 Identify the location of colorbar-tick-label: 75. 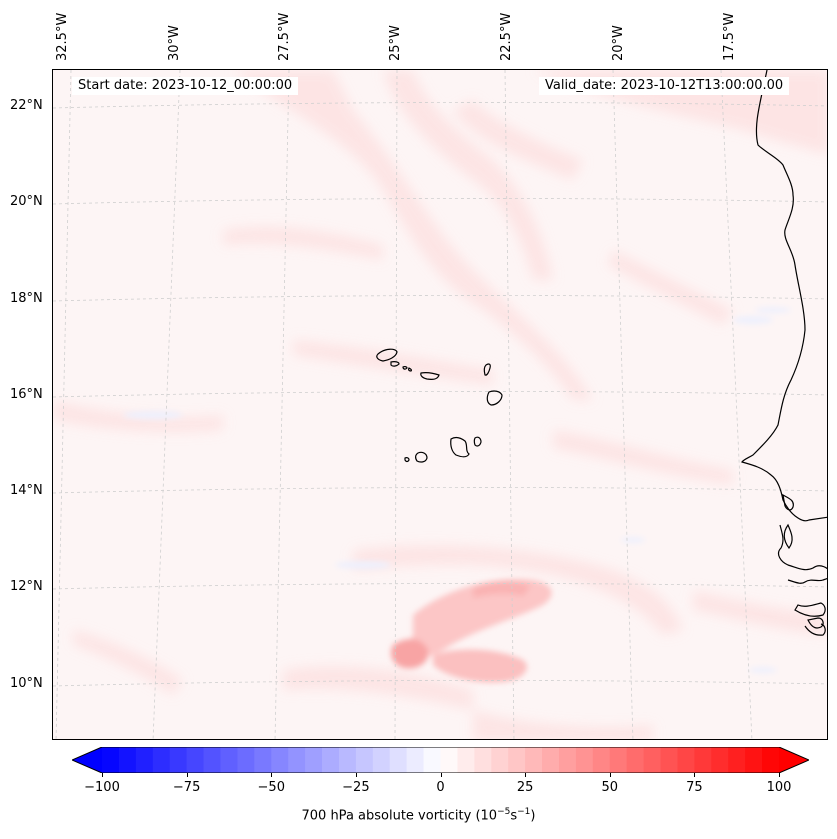
(694, 787).